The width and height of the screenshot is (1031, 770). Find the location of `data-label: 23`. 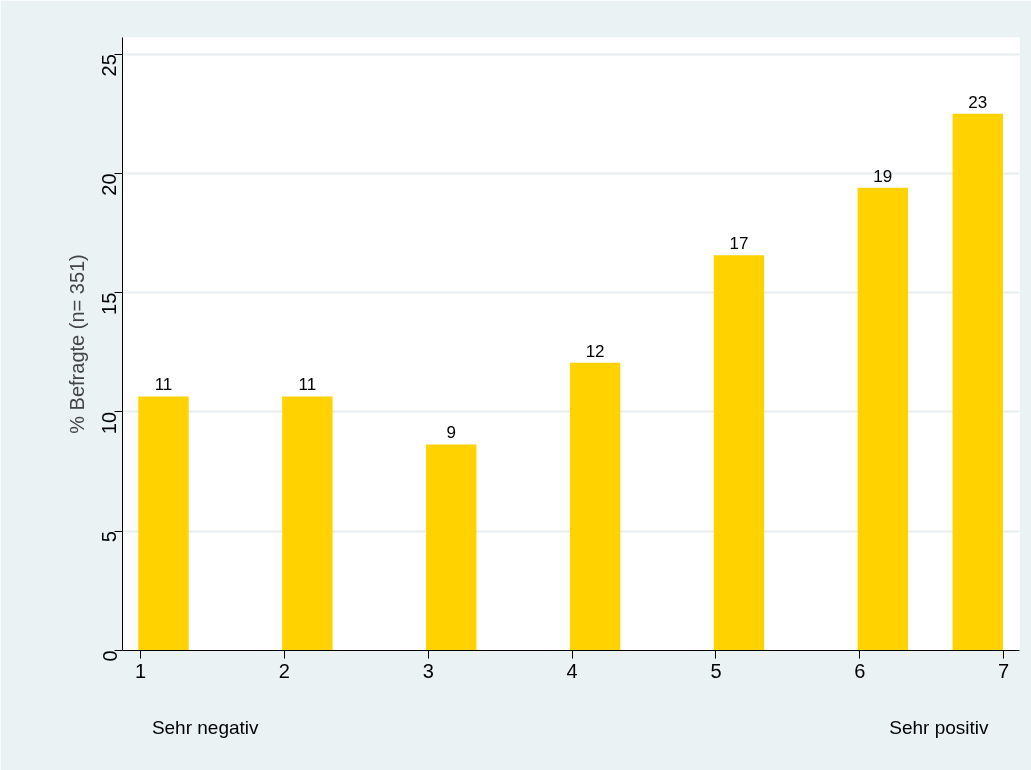

data-label: 23 is located at coordinates (978, 102).